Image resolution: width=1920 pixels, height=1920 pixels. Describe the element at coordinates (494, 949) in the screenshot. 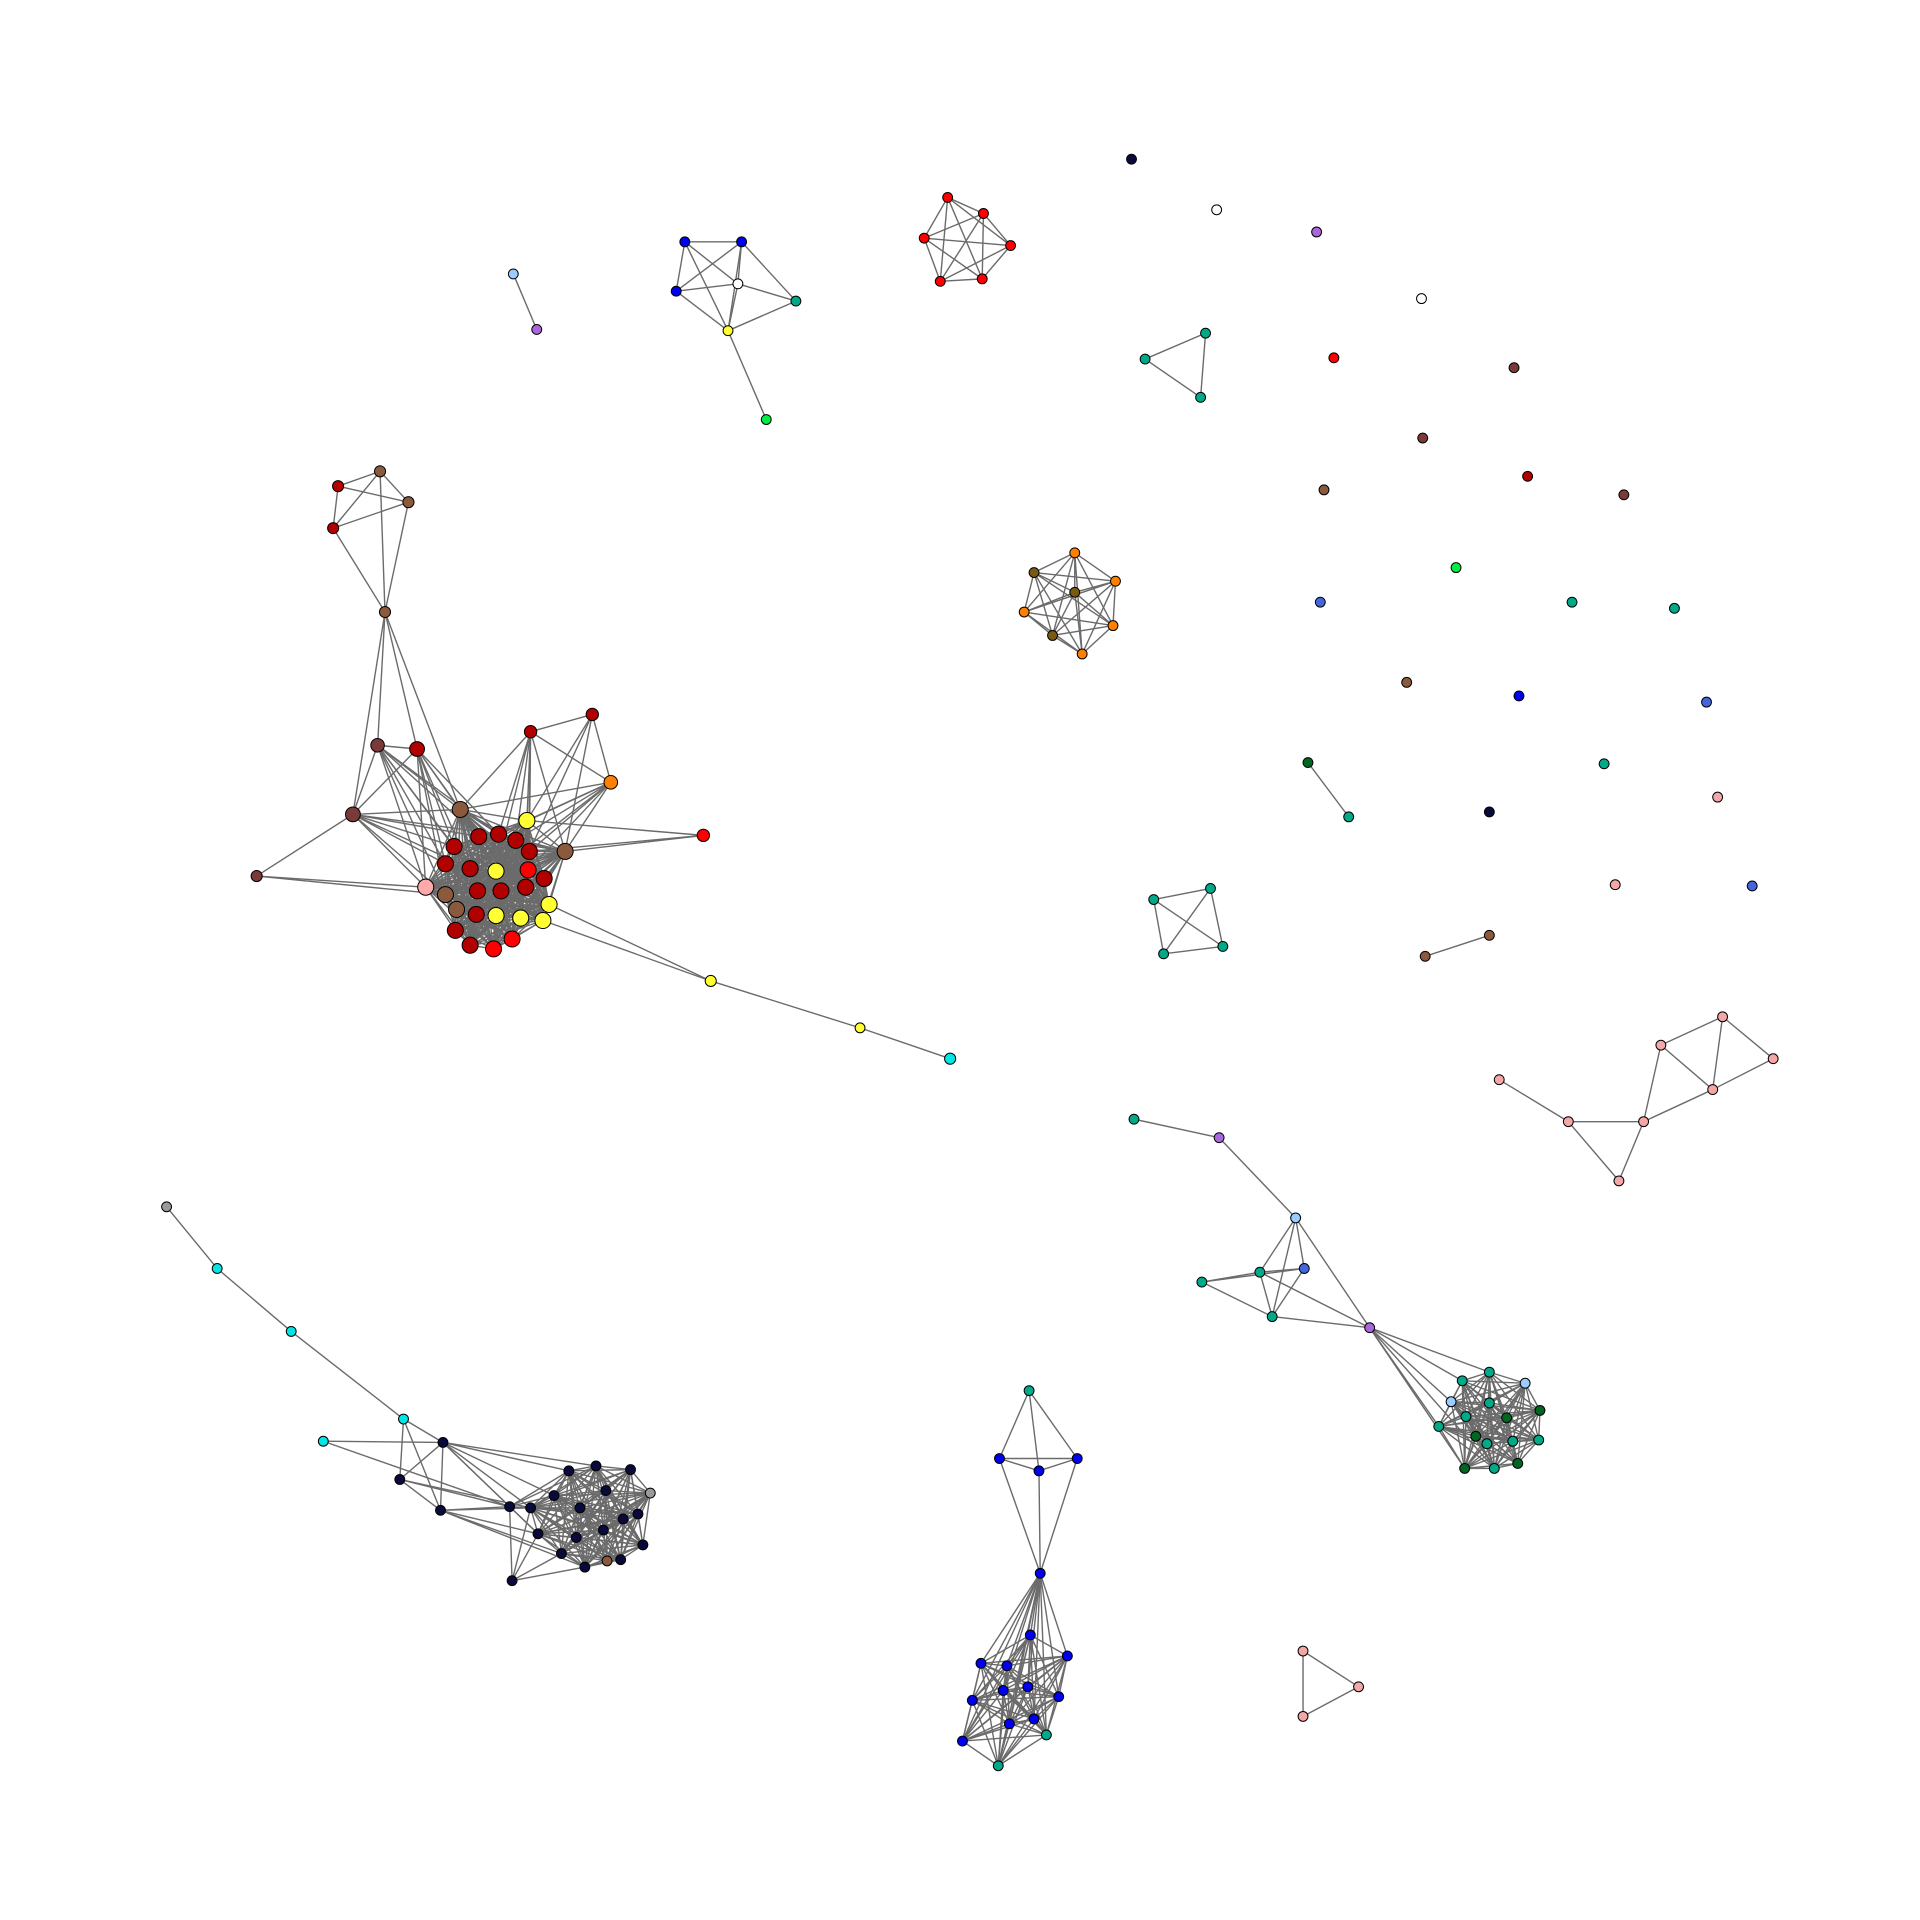

I see `node-red` at that location.